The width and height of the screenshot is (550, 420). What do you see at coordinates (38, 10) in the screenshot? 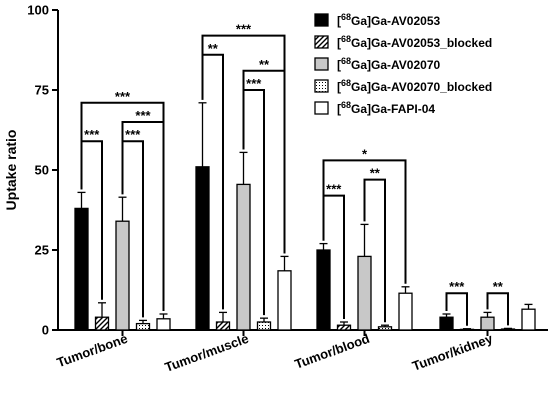
I see `y-tick-label: 100` at bounding box center [38, 10].